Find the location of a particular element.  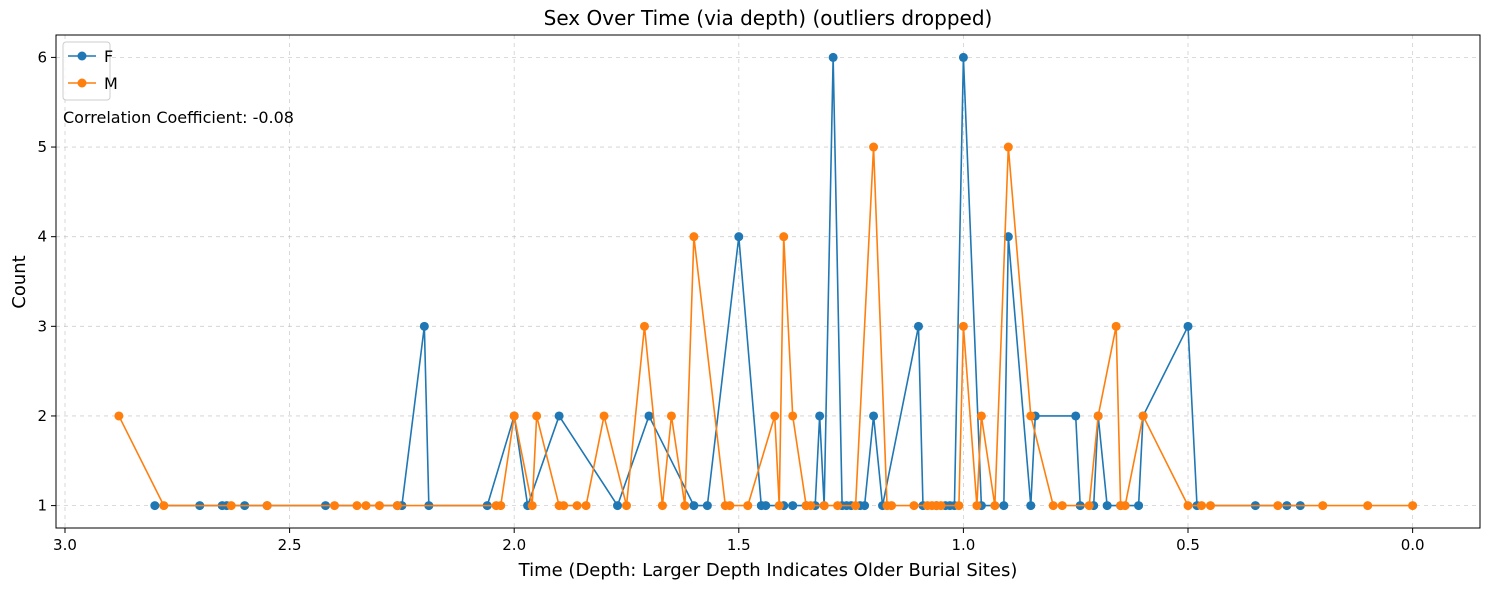

y-tick-label: 6 is located at coordinates (42, 57).